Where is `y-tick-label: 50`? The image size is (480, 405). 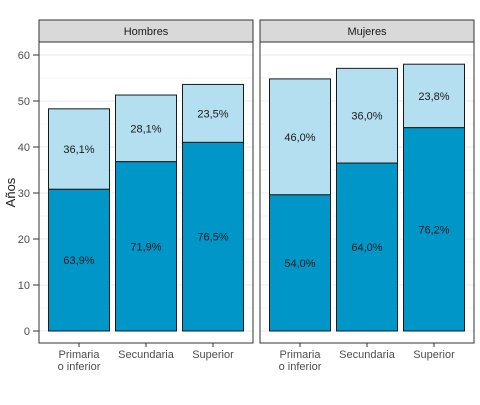 y-tick-label: 50 is located at coordinates (24, 102).